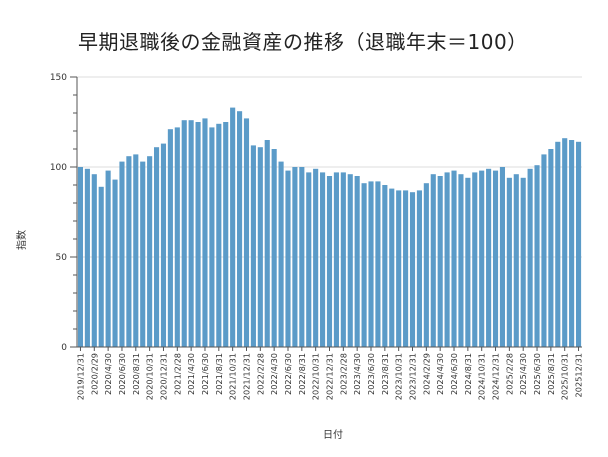 The width and height of the screenshot is (608, 457). What do you see at coordinates (21, 240) in the screenshot?
I see `y-axis-label: 指数` at bounding box center [21, 240].